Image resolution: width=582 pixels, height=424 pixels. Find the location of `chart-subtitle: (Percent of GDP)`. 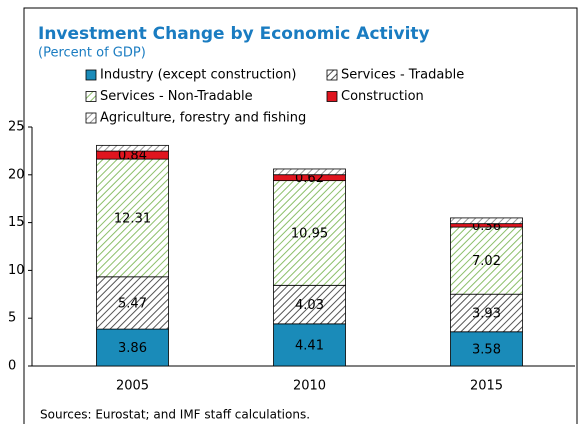

chart-subtitle: (Percent of GDP) is located at coordinates (92, 53).